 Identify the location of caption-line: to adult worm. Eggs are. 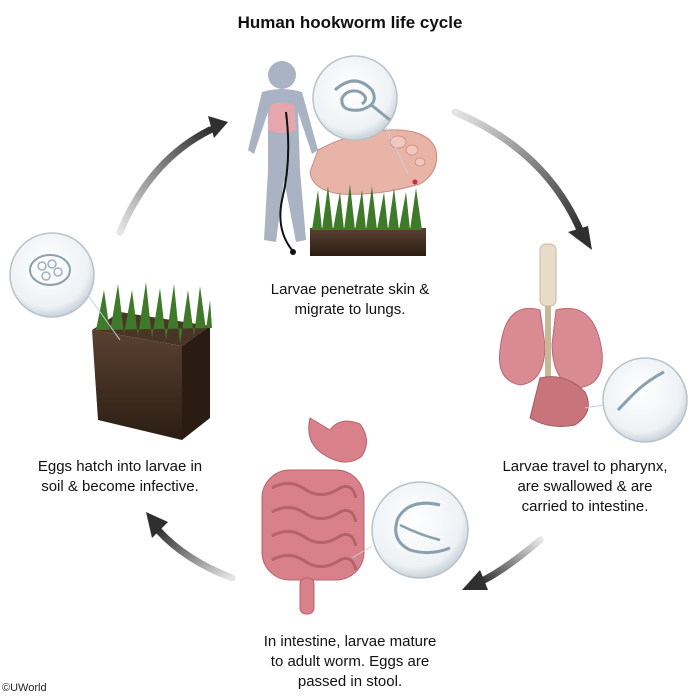
(350, 661).